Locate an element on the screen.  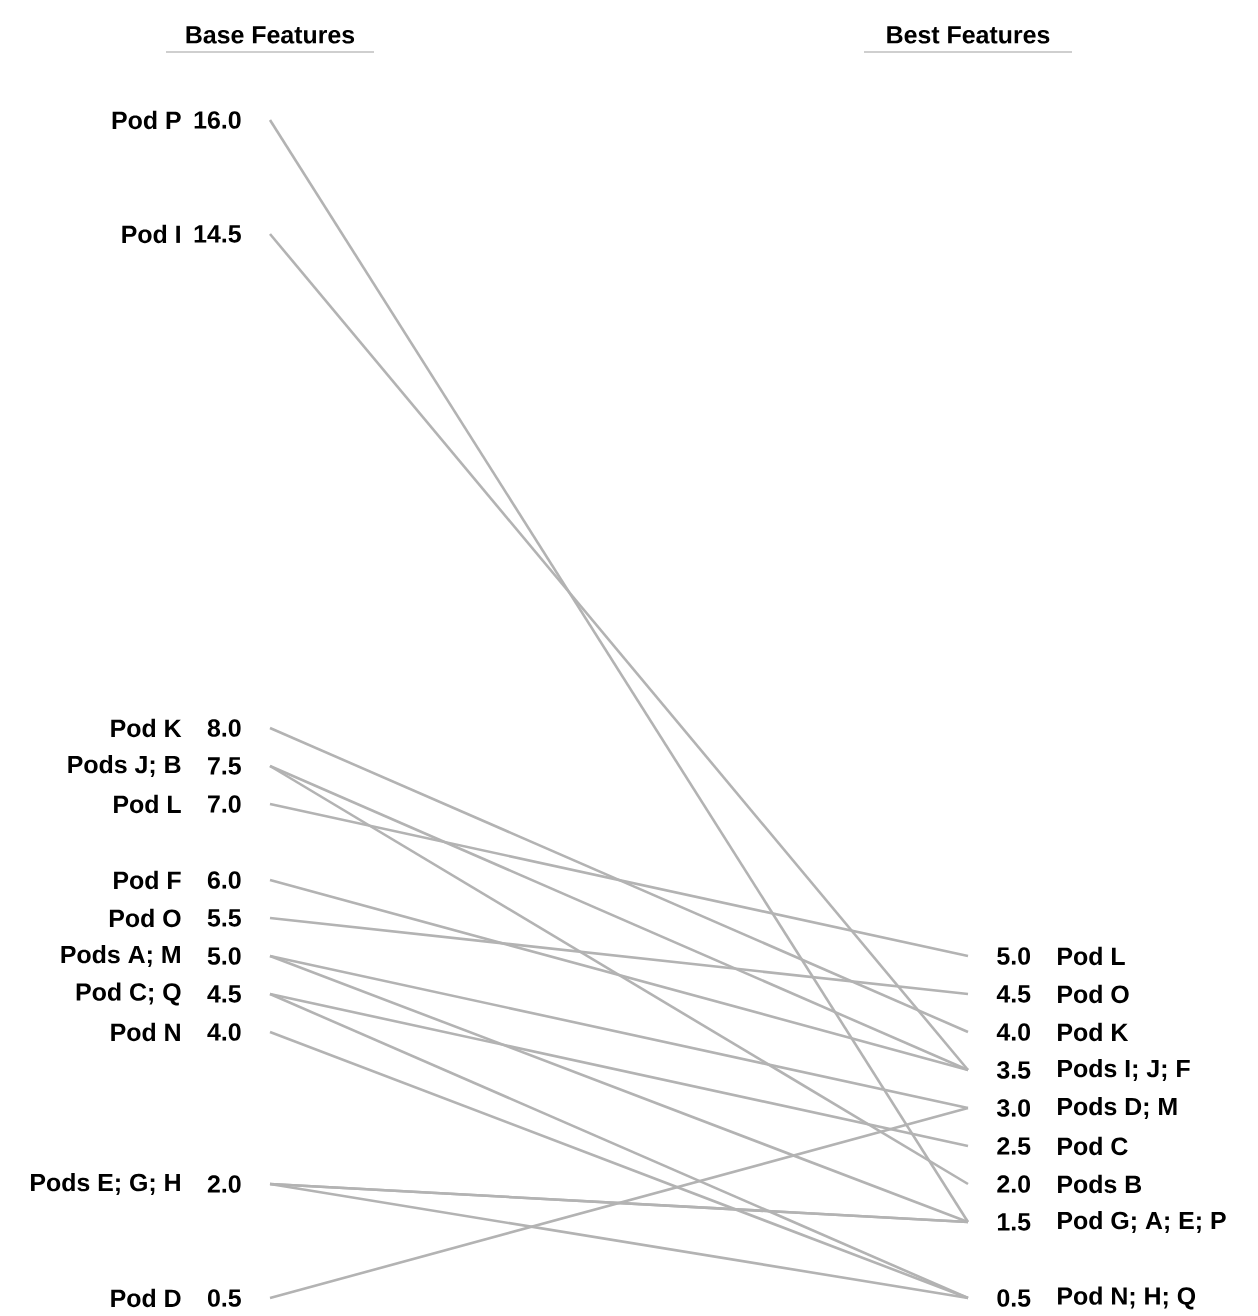
annotation: Pods I; J; F is located at coordinates (1124, 1070).